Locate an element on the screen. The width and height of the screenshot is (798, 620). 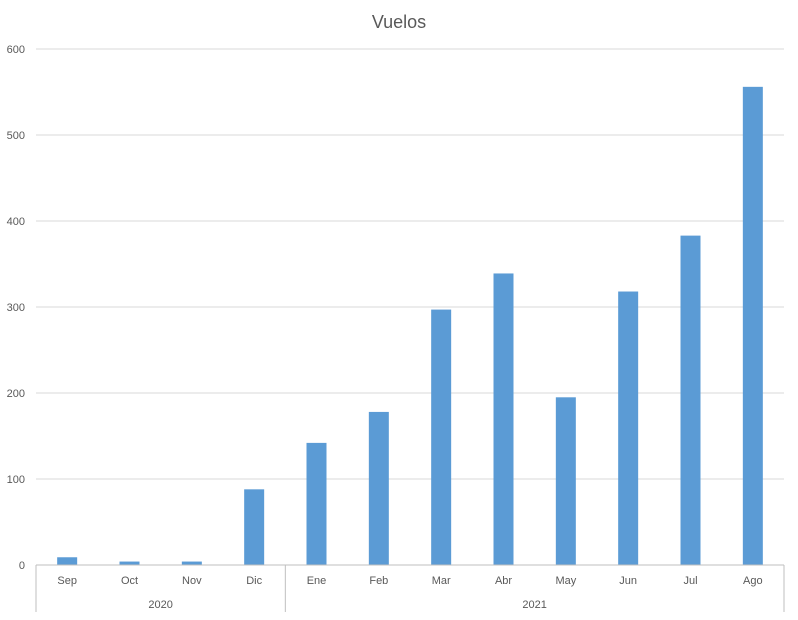
bar-abr is located at coordinates (503, 419).